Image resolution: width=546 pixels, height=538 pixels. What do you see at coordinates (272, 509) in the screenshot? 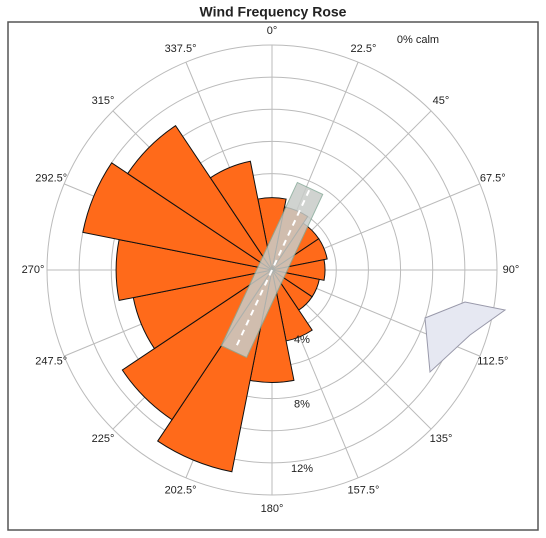
I see `direction-label: 180°` at bounding box center [272, 509].